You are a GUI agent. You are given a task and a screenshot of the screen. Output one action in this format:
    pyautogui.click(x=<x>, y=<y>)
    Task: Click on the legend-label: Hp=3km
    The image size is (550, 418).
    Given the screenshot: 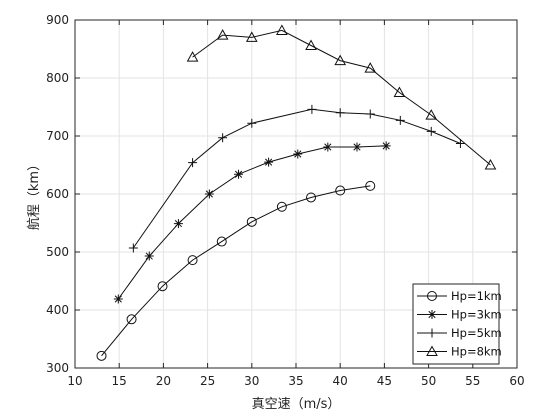 What is the action you would take?
    pyautogui.click(x=476, y=315)
    